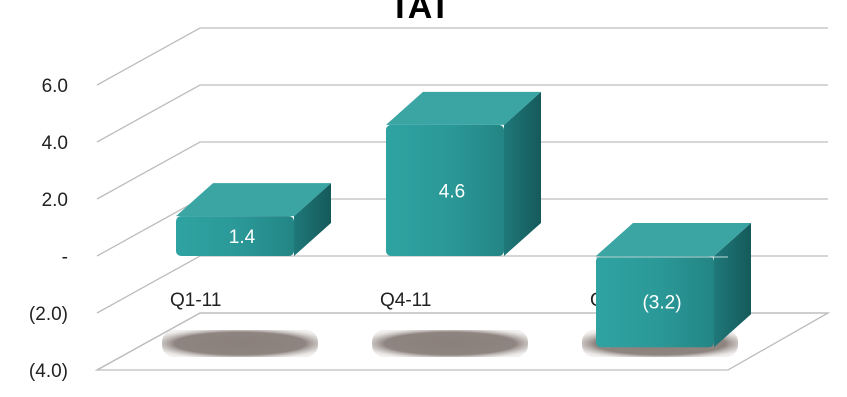 This screenshot has width=847, height=397. Describe the element at coordinates (55, 143) in the screenshot. I see `y-tick-label: 4.0` at that location.